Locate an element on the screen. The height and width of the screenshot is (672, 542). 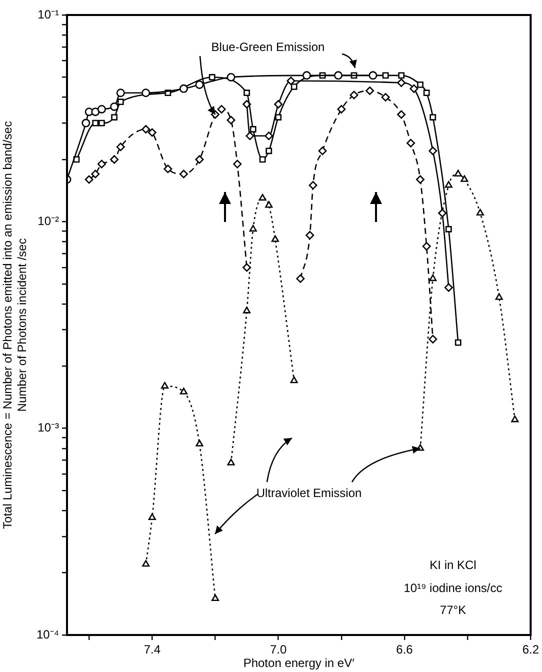
y-tick-label: 10⁻³ is located at coordinates (49, 427).